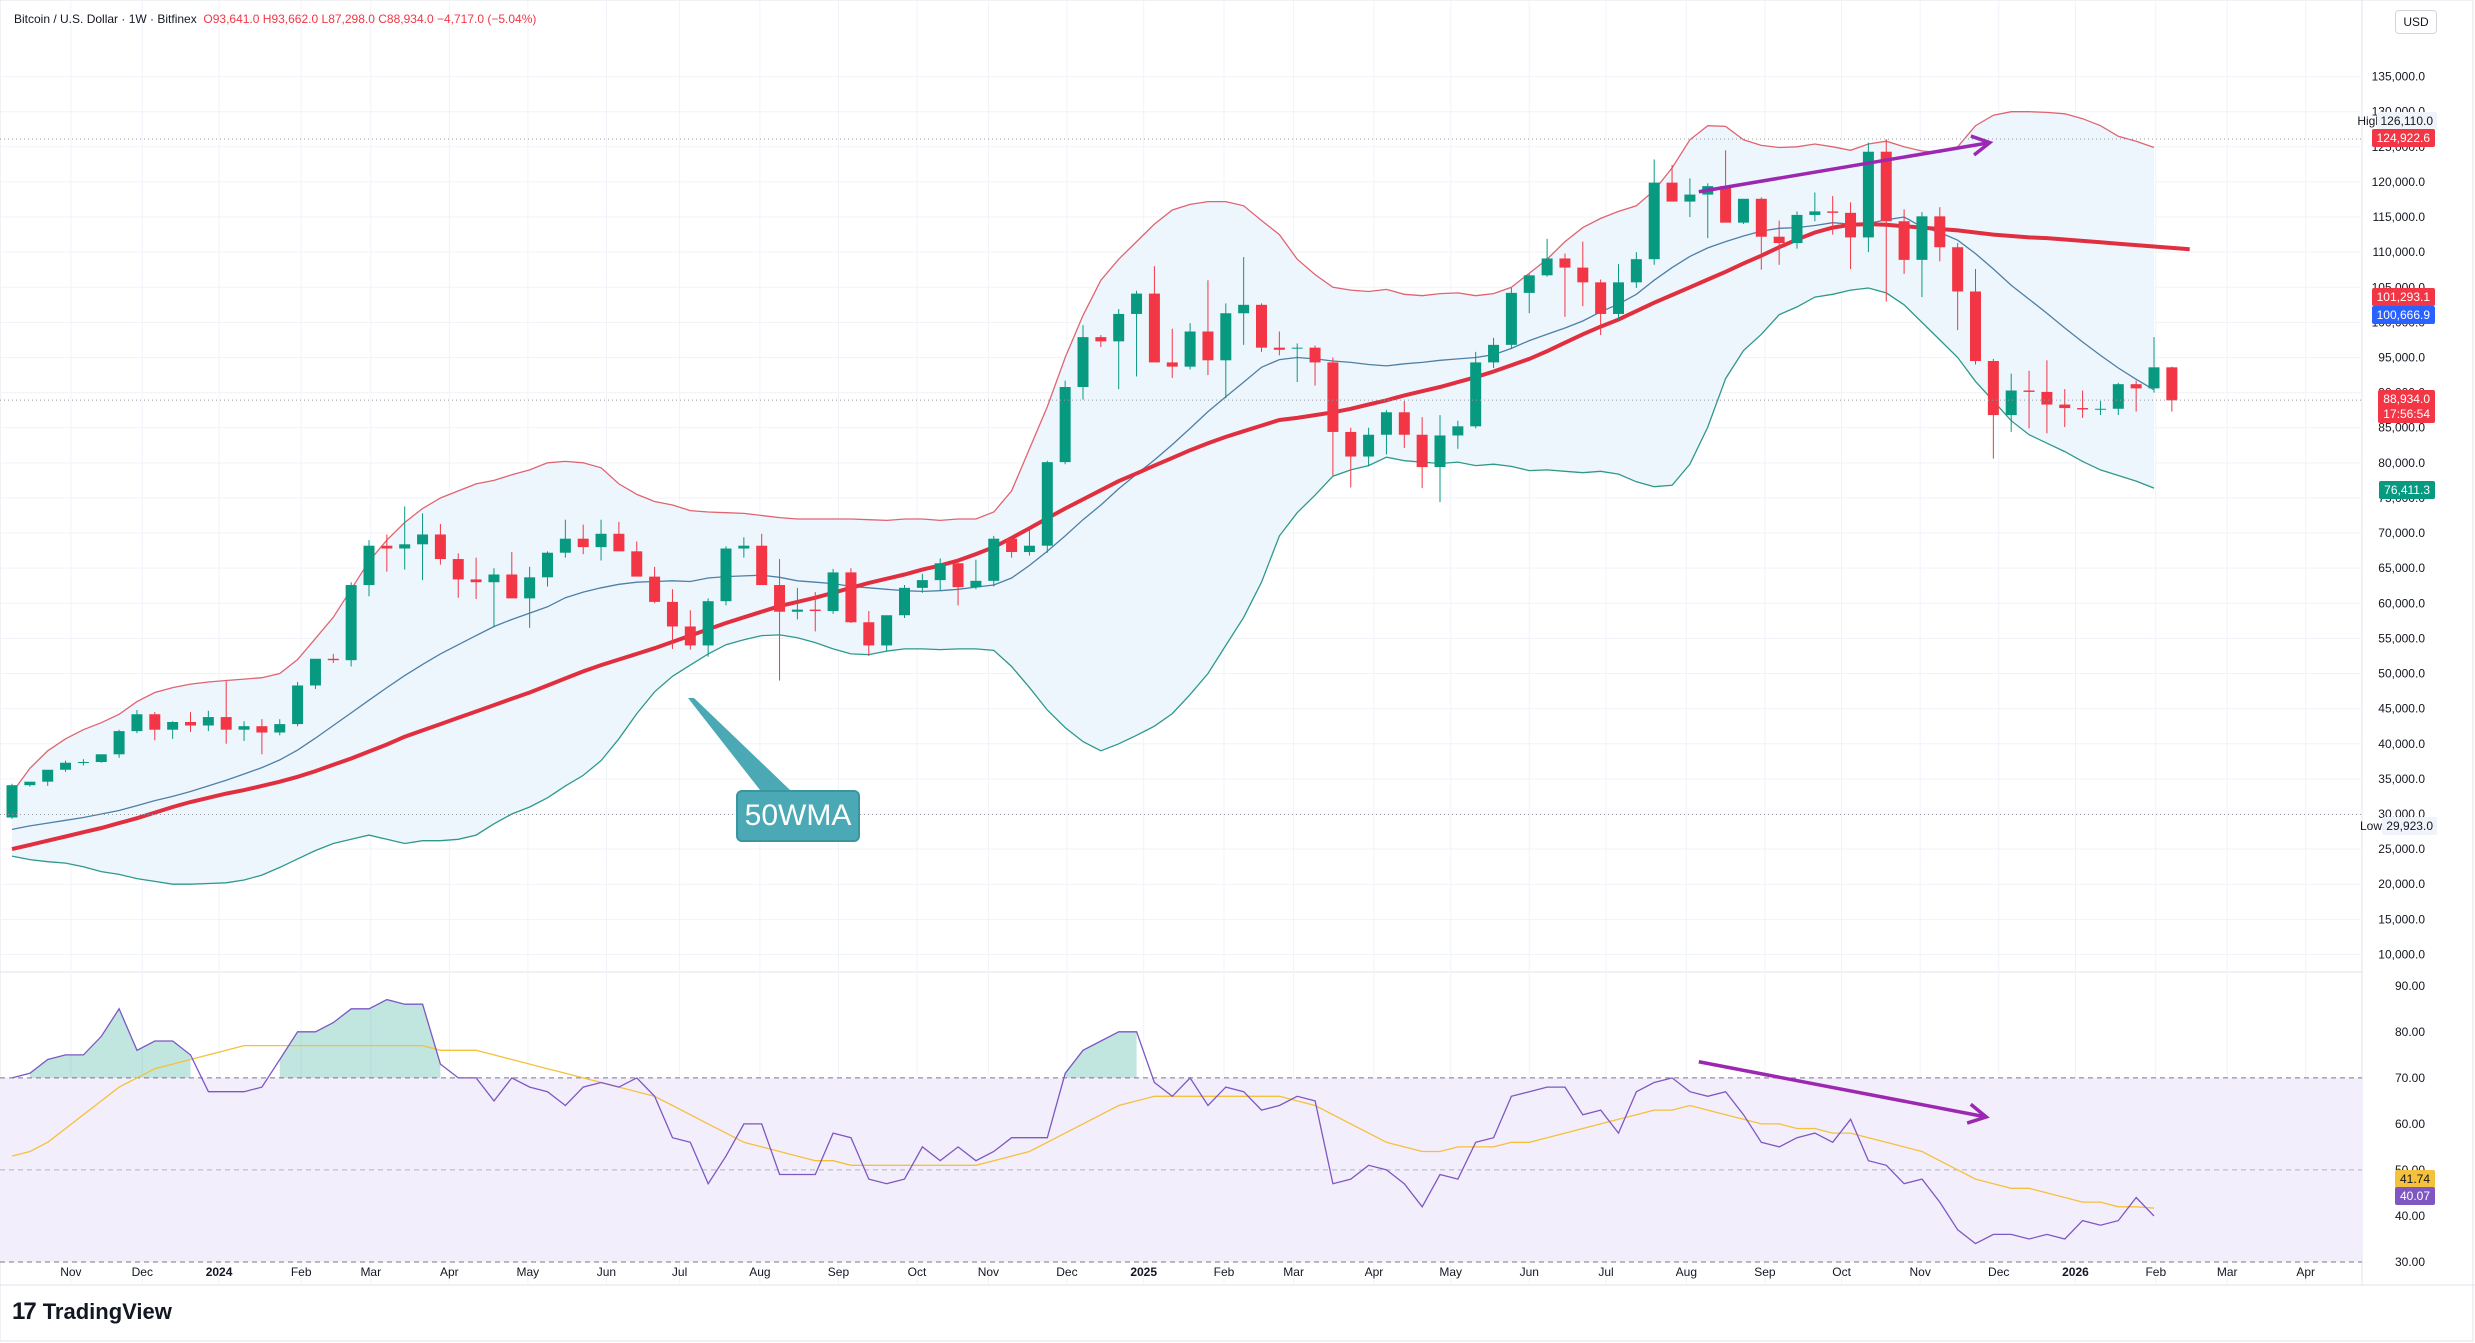 Image resolution: width=2475 pixels, height=1343 pixels. I want to click on price-divergence-arrow-shaft, so click(1844, 167).